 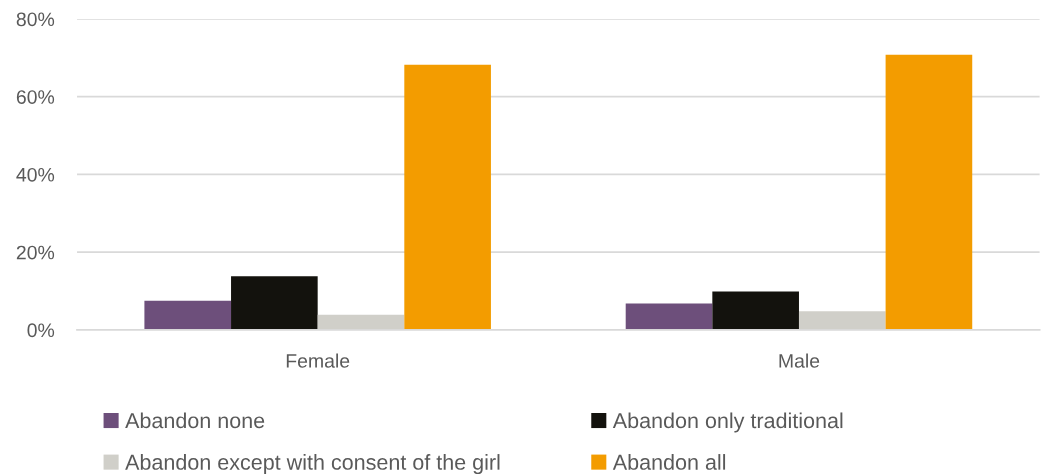 I want to click on y-tick-label: 0%, so click(x=41, y=330).